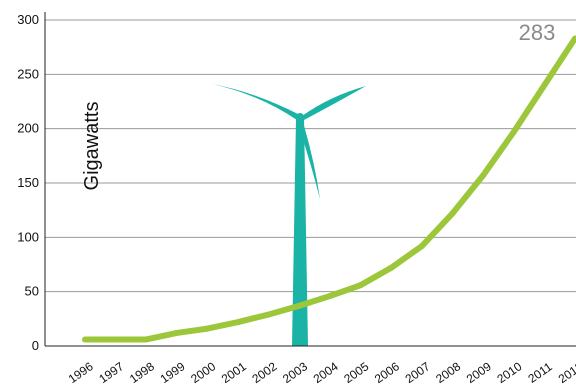 Image resolution: width=576 pixels, height=387 pixels. Describe the element at coordinates (173, 372) in the screenshot. I see `x-tick-label: 1999` at that location.